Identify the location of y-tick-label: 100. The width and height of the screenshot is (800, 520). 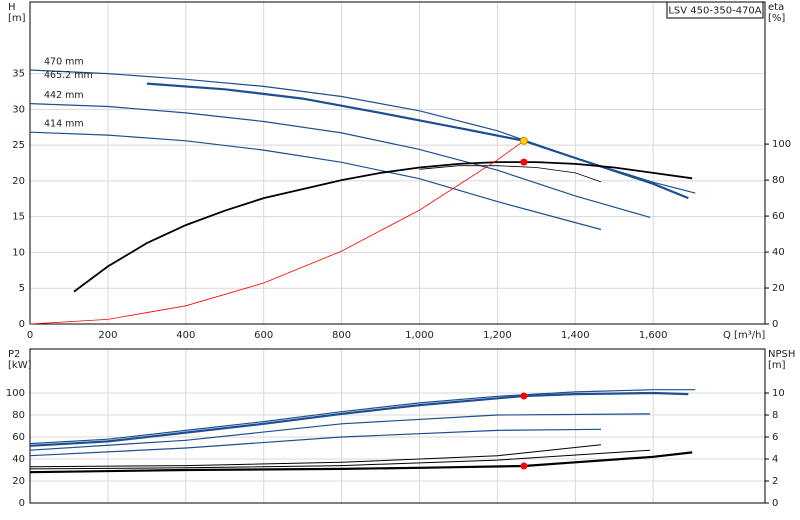
(15, 393).